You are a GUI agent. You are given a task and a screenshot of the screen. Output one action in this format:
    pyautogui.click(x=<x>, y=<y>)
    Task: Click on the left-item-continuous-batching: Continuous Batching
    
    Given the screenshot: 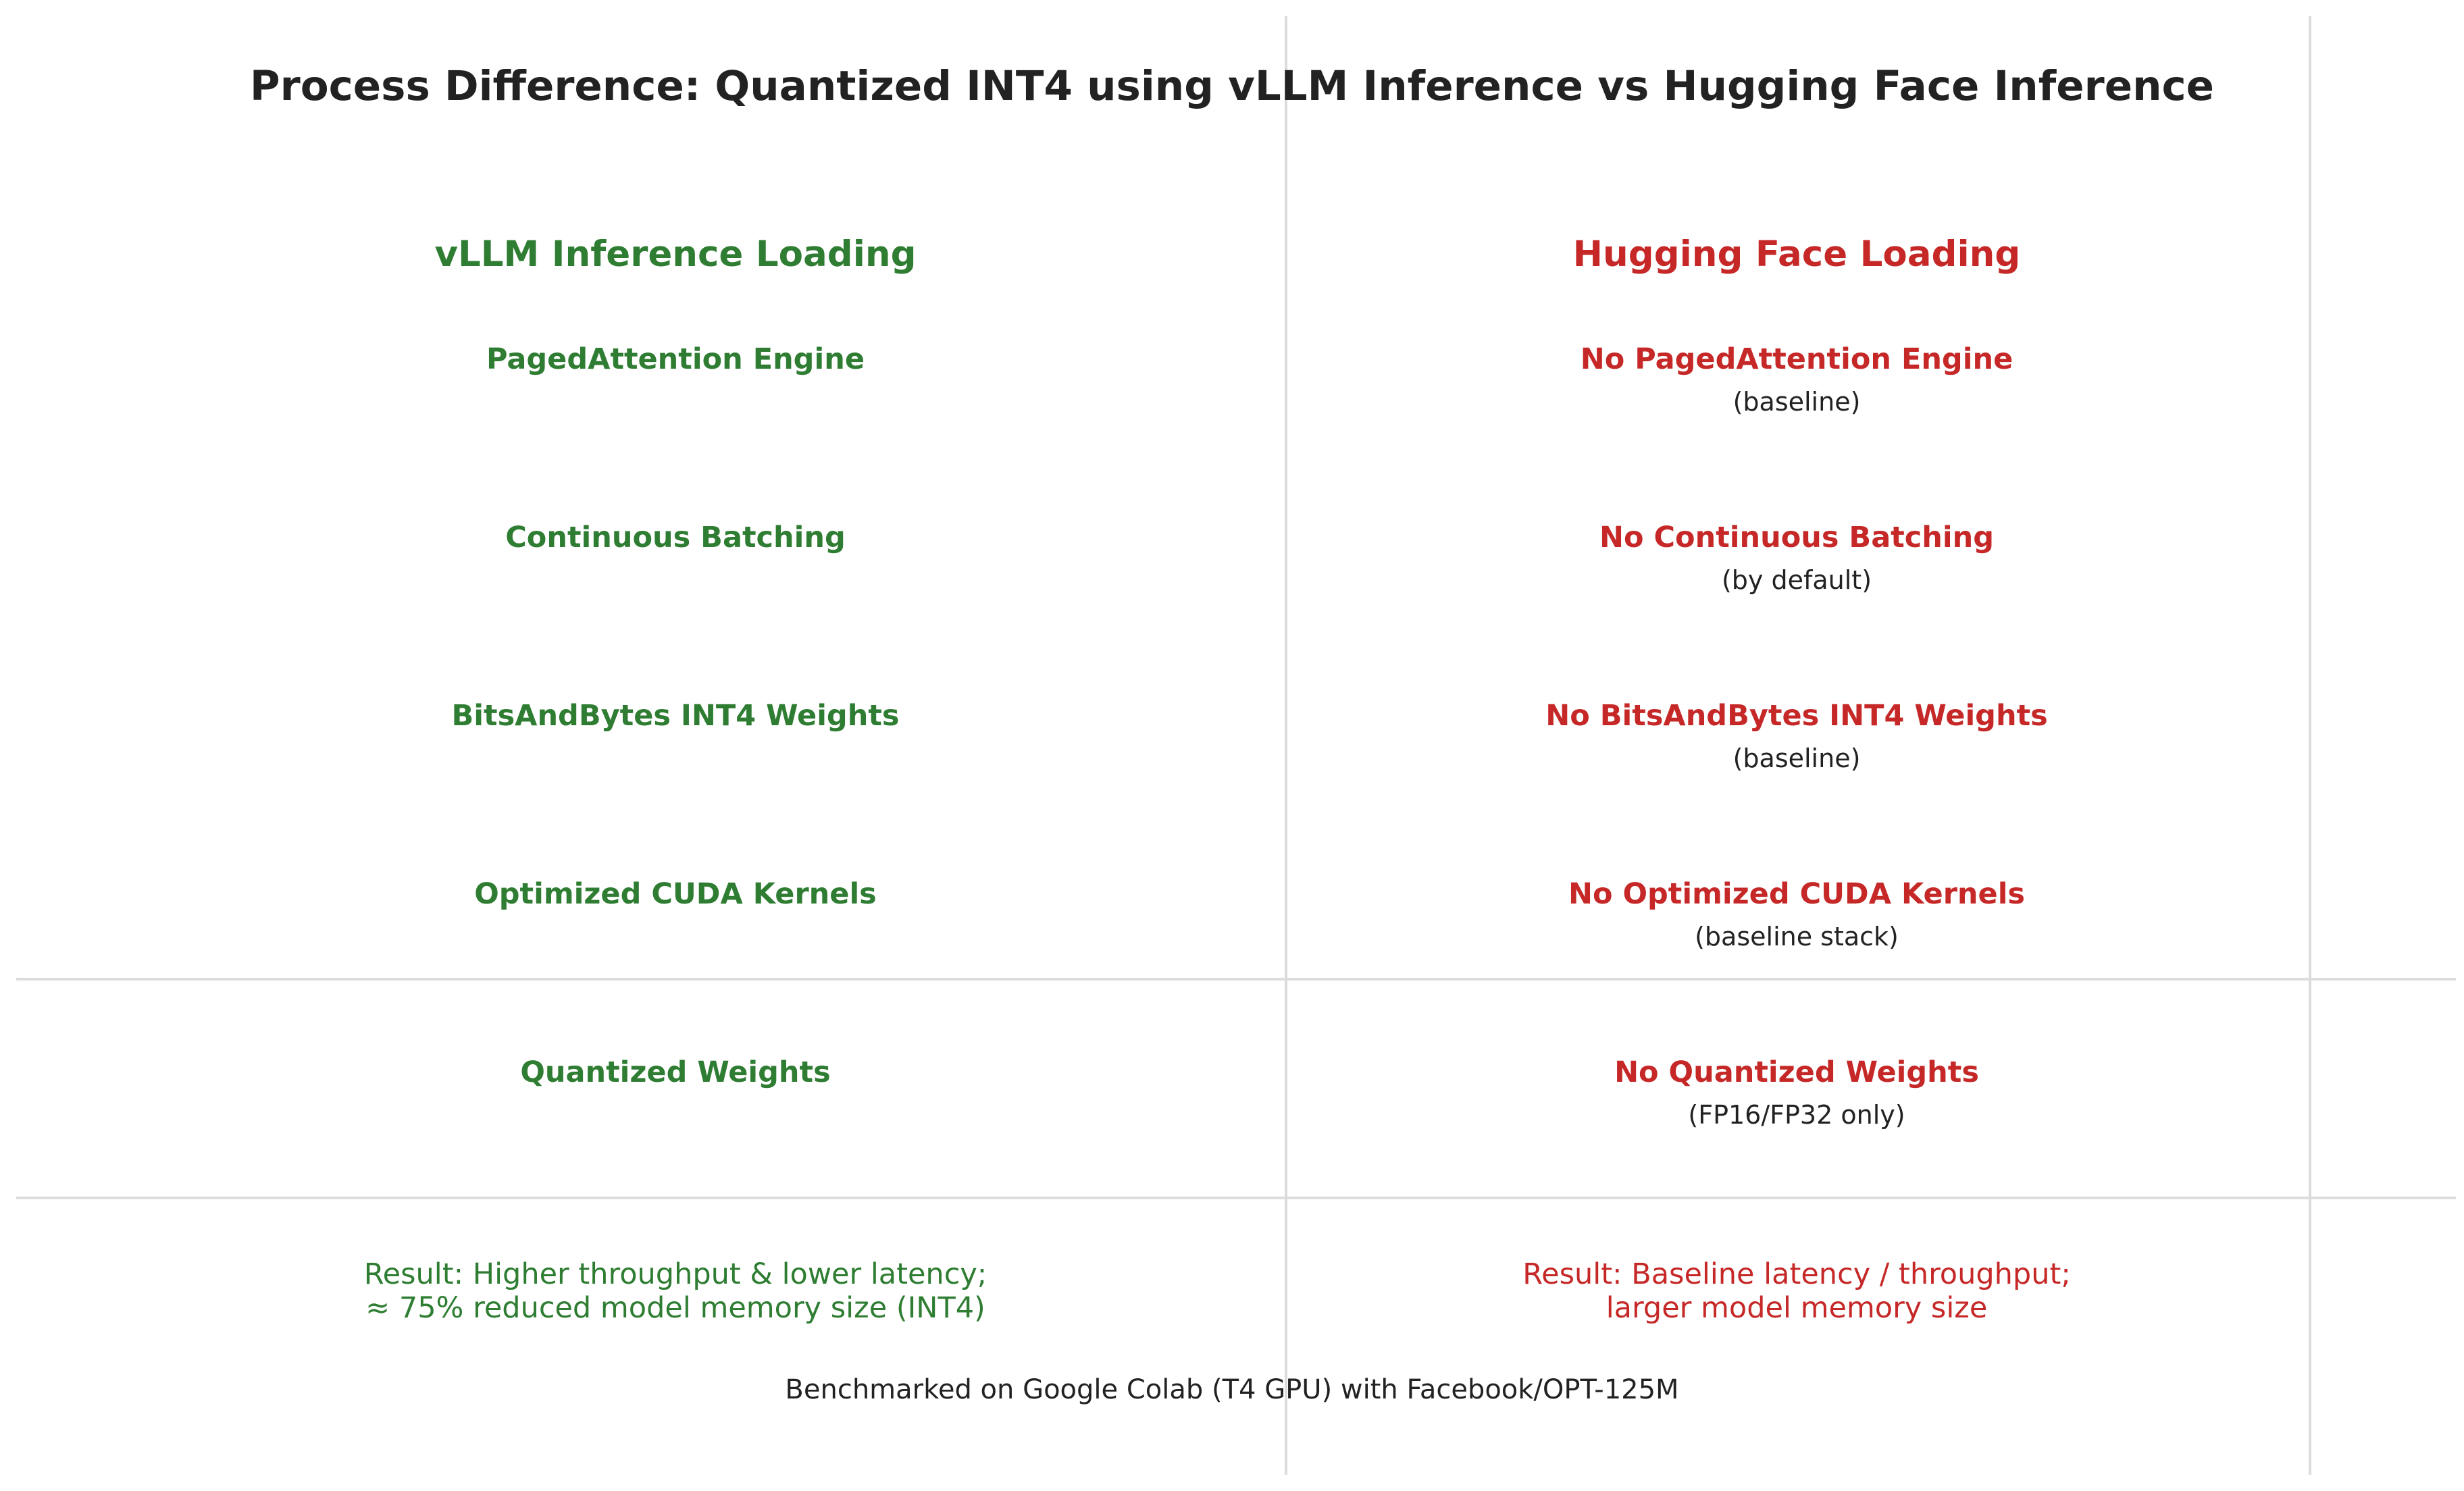 What is the action you would take?
    pyautogui.click(x=675, y=537)
    